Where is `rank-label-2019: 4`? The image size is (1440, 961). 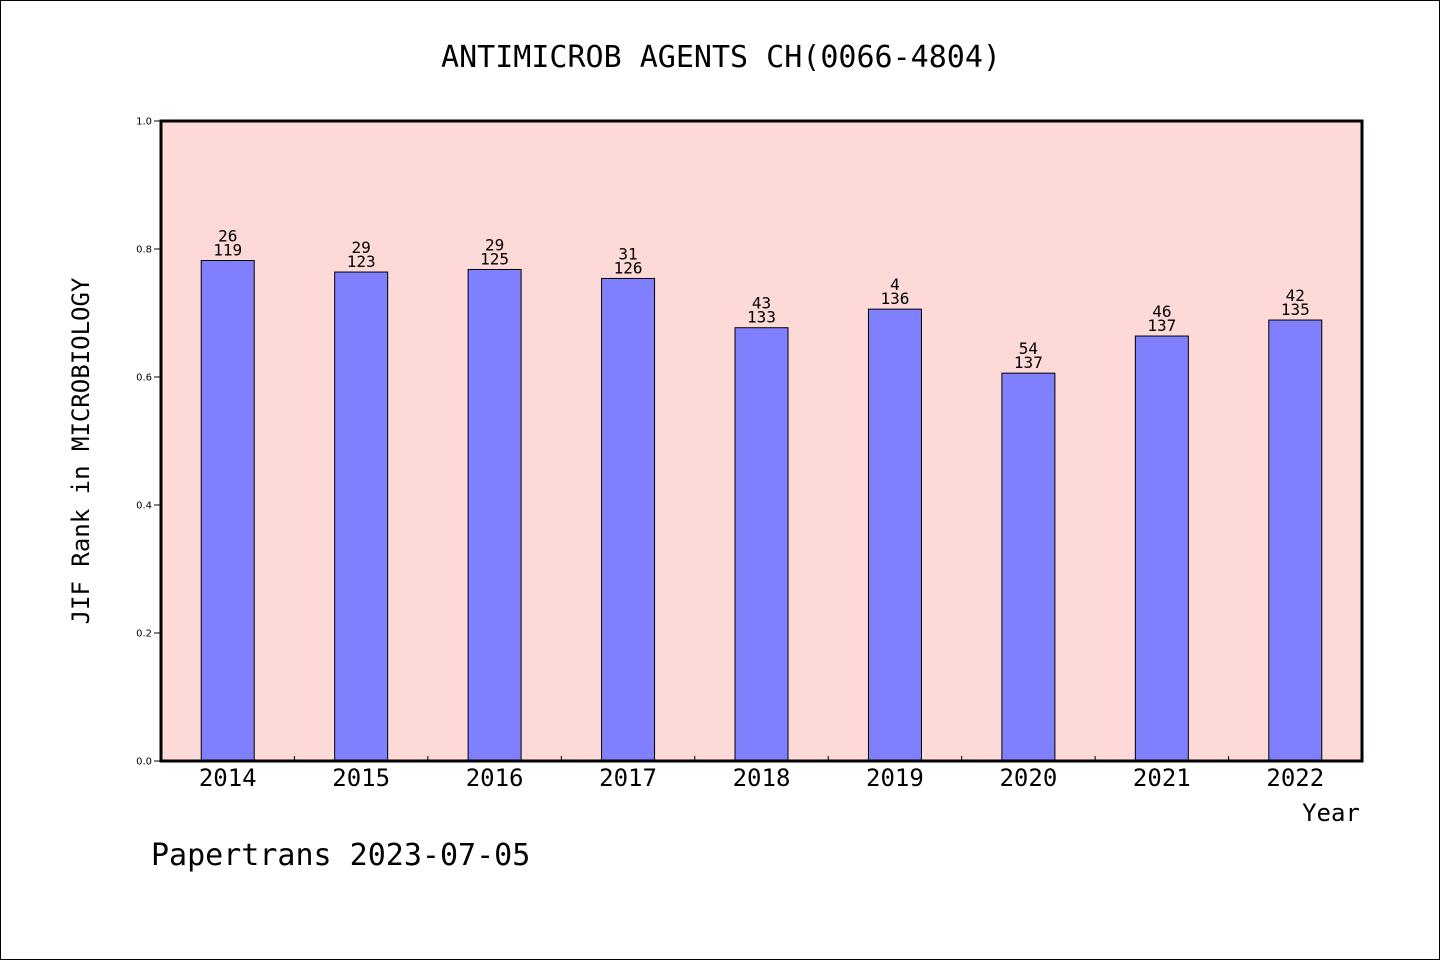
rank-label-2019: 4 is located at coordinates (895, 284).